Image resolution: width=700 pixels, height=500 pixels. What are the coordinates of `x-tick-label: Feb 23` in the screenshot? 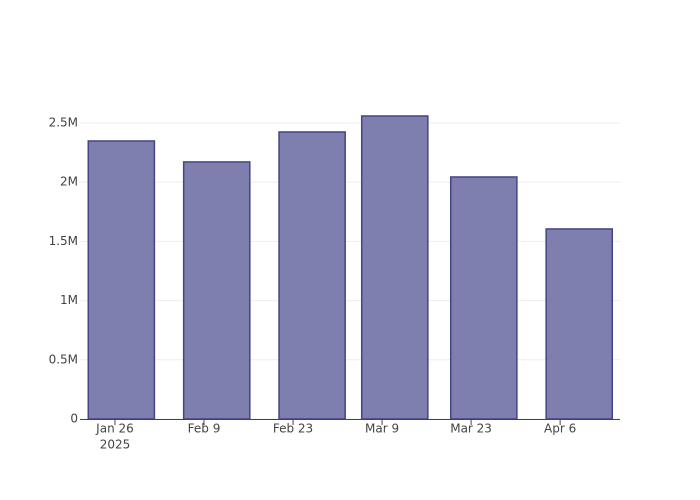 It's located at (293, 429).